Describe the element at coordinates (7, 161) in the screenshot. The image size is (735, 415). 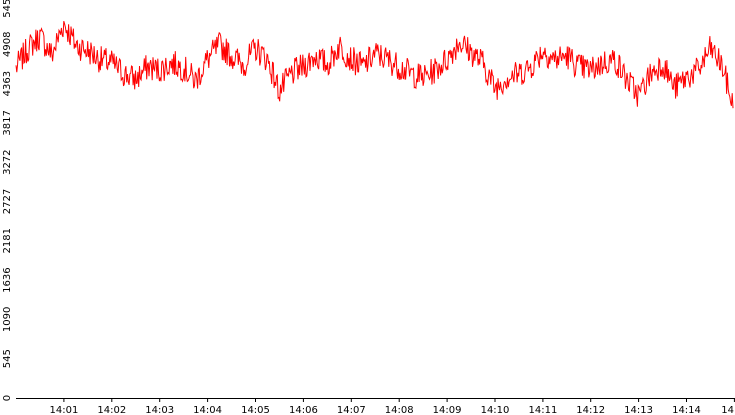
I see `y-tick-label: 3272` at that location.